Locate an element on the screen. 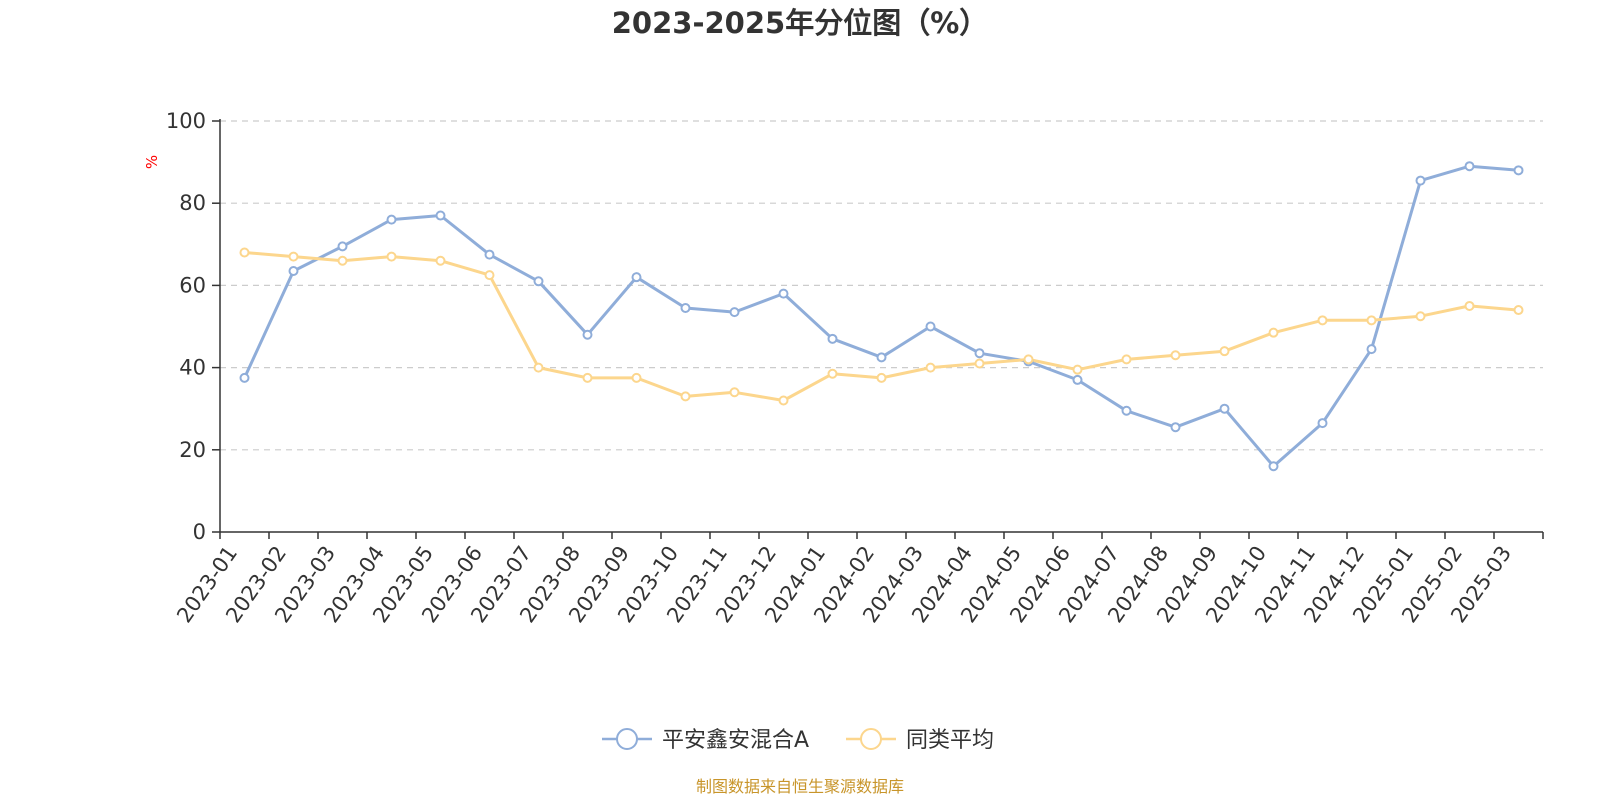 The width and height of the screenshot is (1600, 800). y-tick-label: 100 is located at coordinates (186, 121).